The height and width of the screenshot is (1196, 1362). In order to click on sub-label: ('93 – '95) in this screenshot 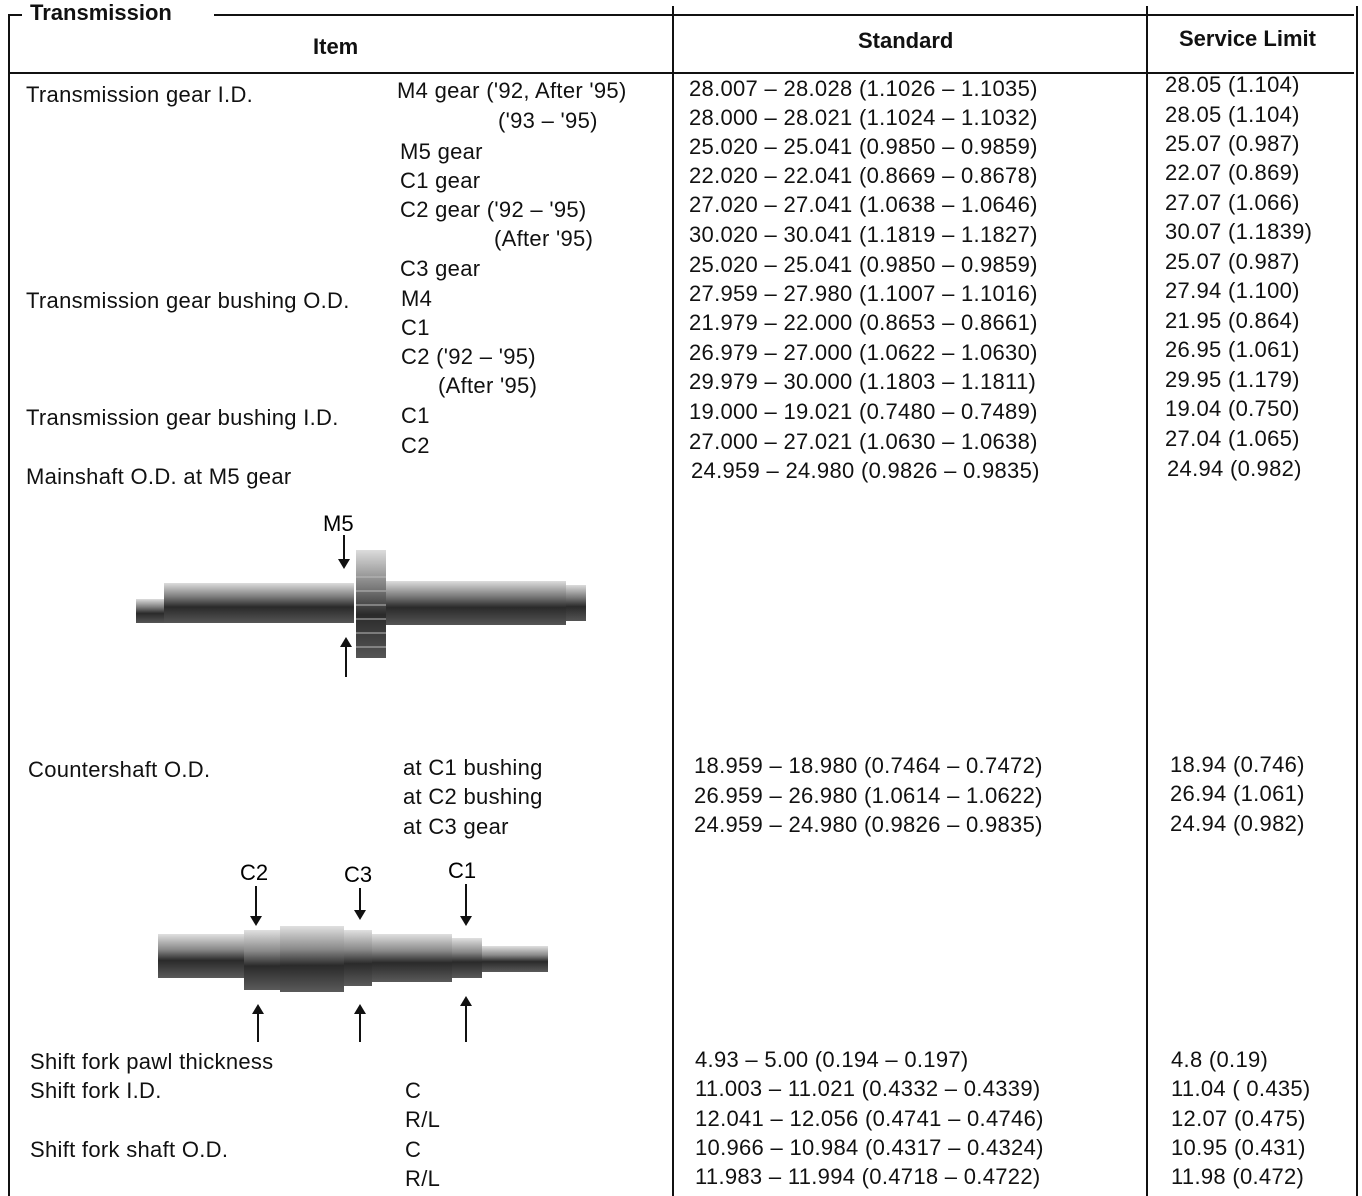, I will do `click(548, 120)`.